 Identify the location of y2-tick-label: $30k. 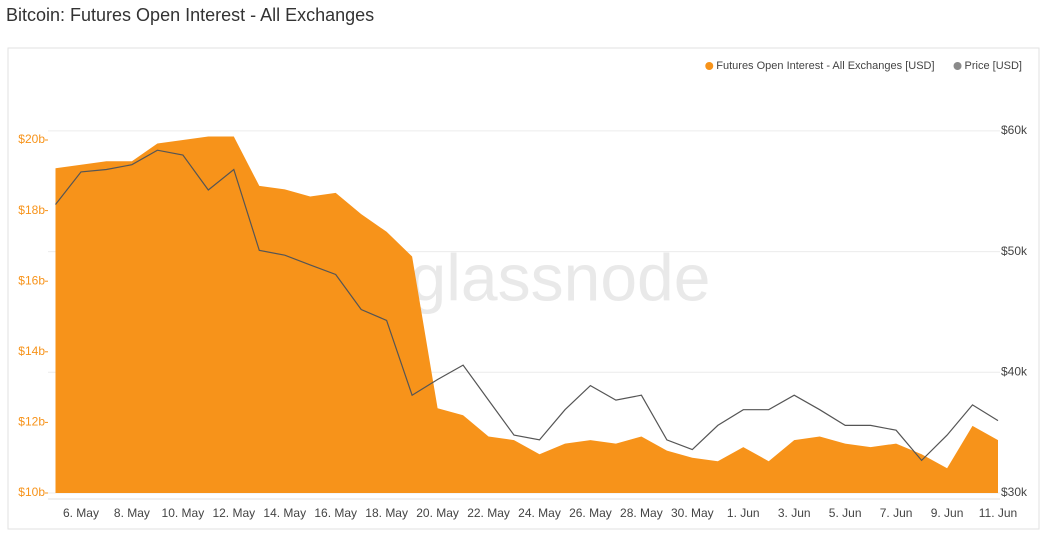
(1014, 492).